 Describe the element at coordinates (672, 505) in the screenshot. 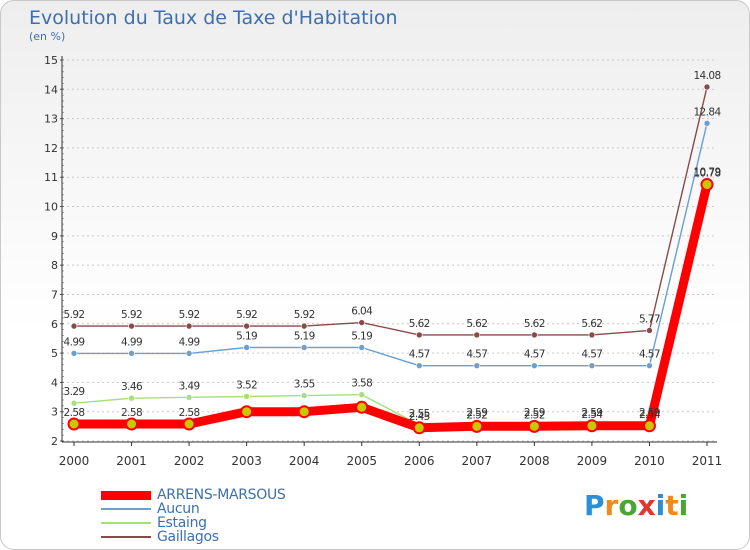

I see `logo-letter: t` at that location.